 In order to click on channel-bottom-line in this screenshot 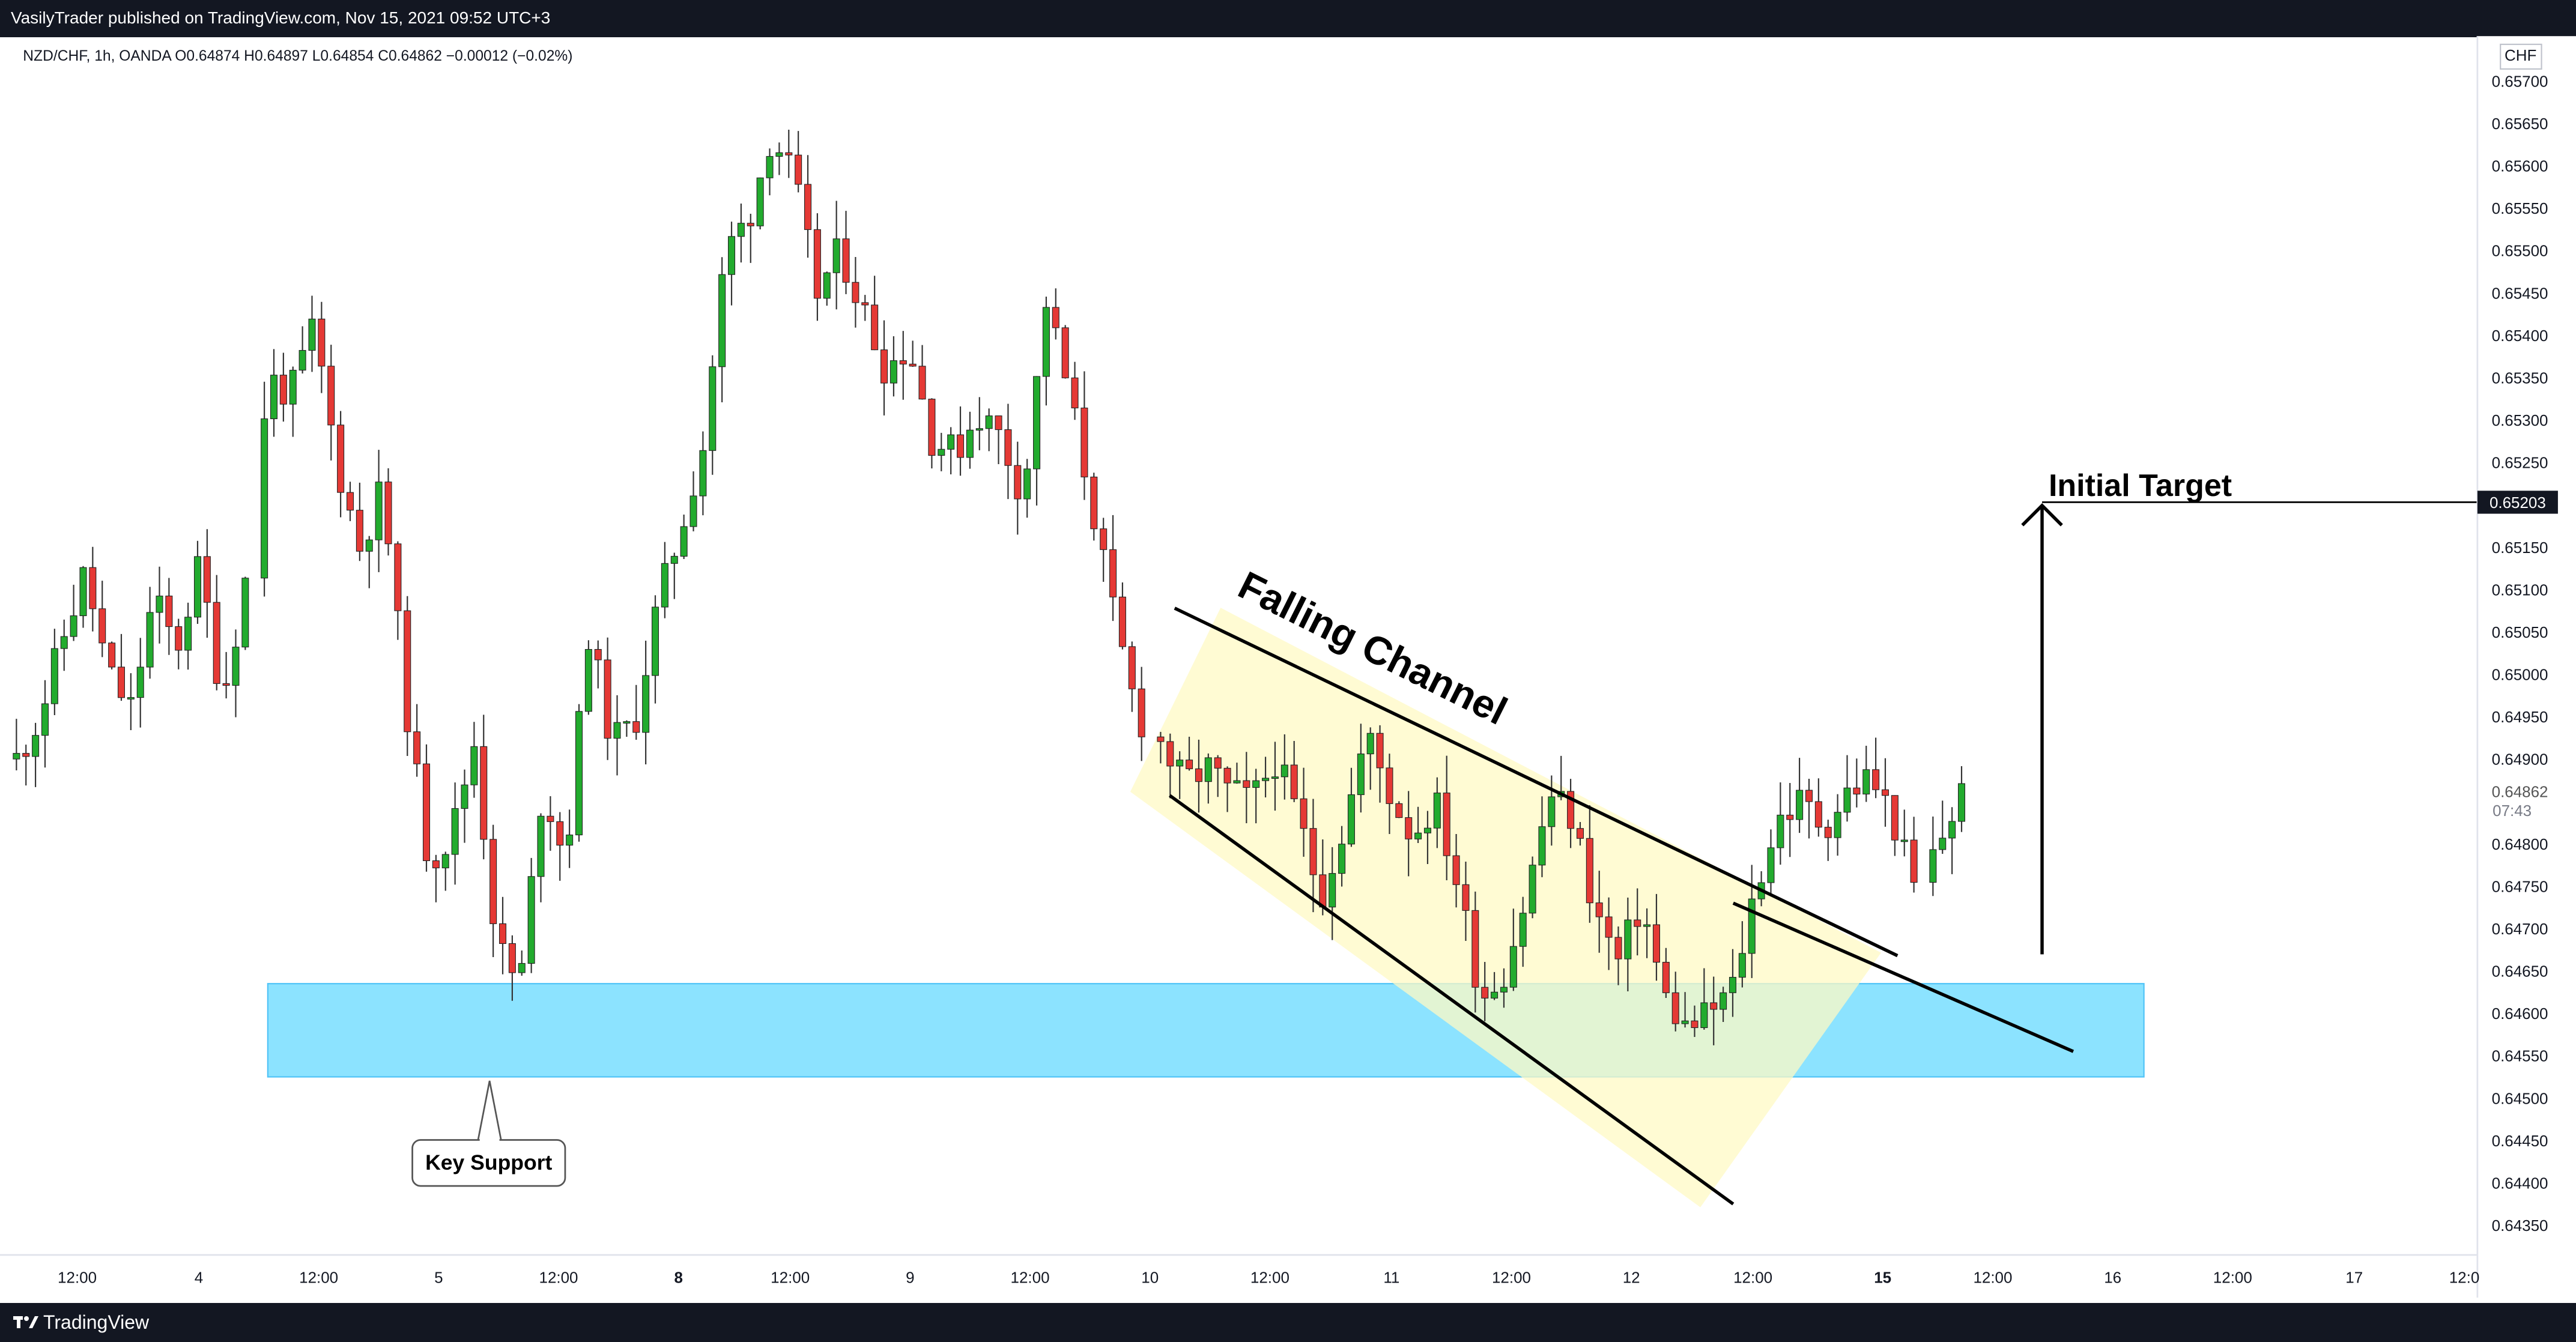, I will do `click(1451, 1000)`.